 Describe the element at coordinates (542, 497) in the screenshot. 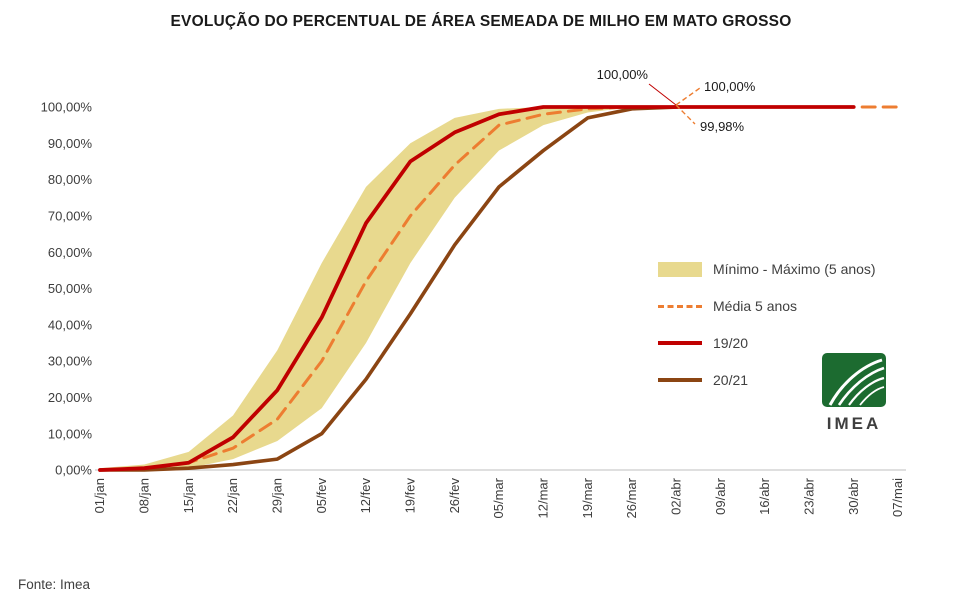

I see `svg-text: 12/mar` at that location.